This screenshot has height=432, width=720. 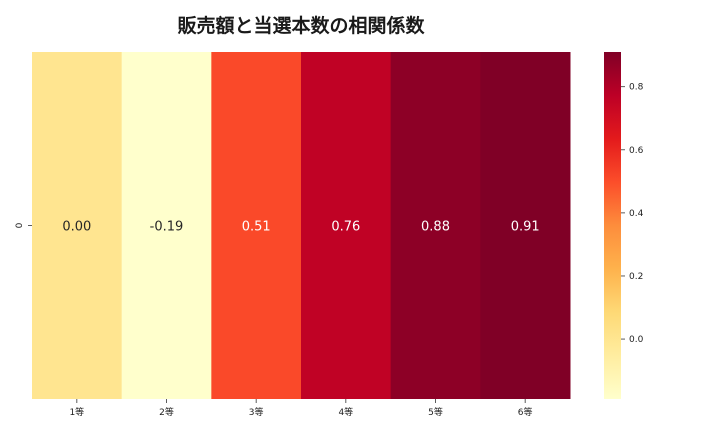 I want to click on colorbar: 0.0 0.2 0.4 0.6 0.8, so click(x=624, y=225).